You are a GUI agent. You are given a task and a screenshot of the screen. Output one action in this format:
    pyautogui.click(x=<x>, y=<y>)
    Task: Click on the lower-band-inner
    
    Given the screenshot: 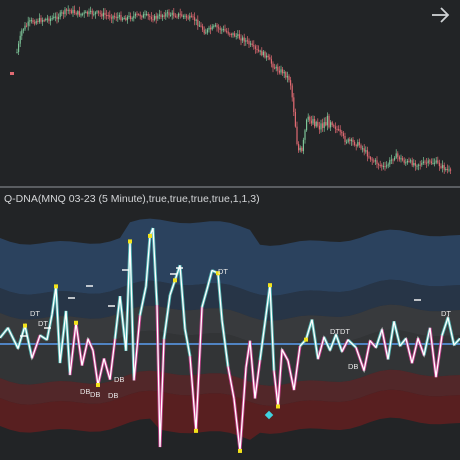 What is the action you would take?
    pyautogui.click(x=230, y=387)
    